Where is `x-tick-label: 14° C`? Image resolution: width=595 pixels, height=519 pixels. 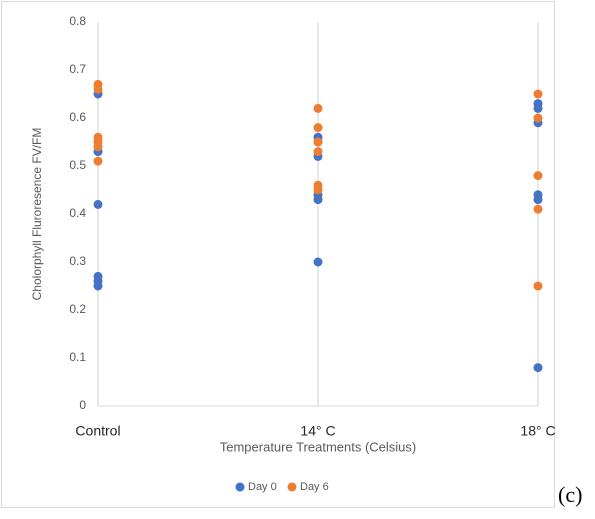
x-tick-label: 14° C is located at coordinates (317, 431).